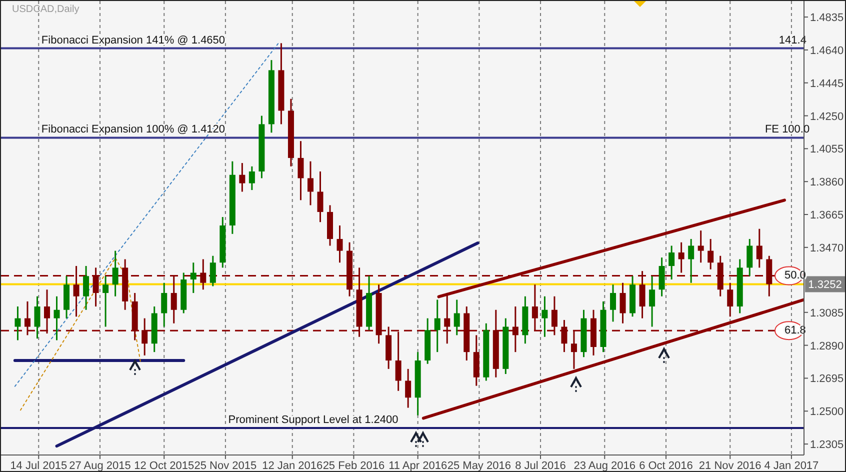 This screenshot has width=846, height=472. Describe the element at coordinates (827, 216) in the screenshot. I see `y-tick-label: 1.3665` at that location.